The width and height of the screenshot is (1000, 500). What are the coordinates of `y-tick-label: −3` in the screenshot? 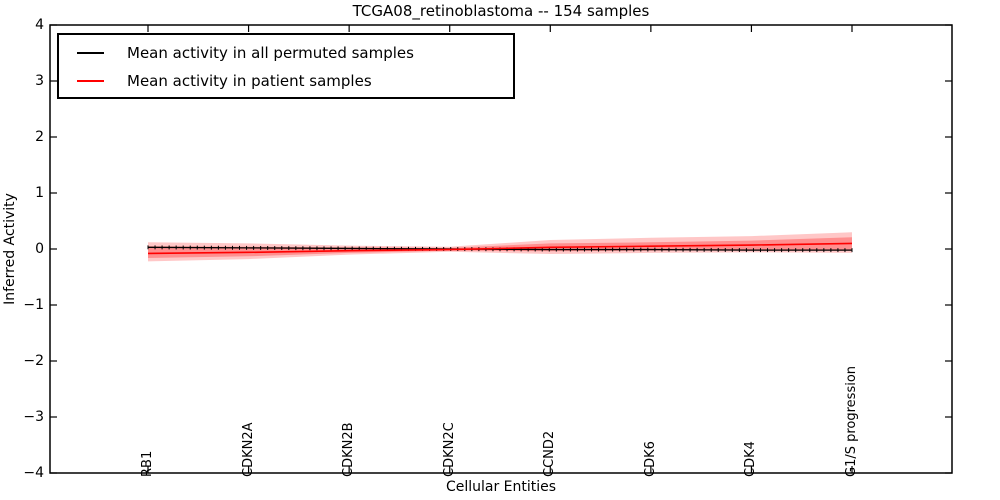 It's located at (33, 417).